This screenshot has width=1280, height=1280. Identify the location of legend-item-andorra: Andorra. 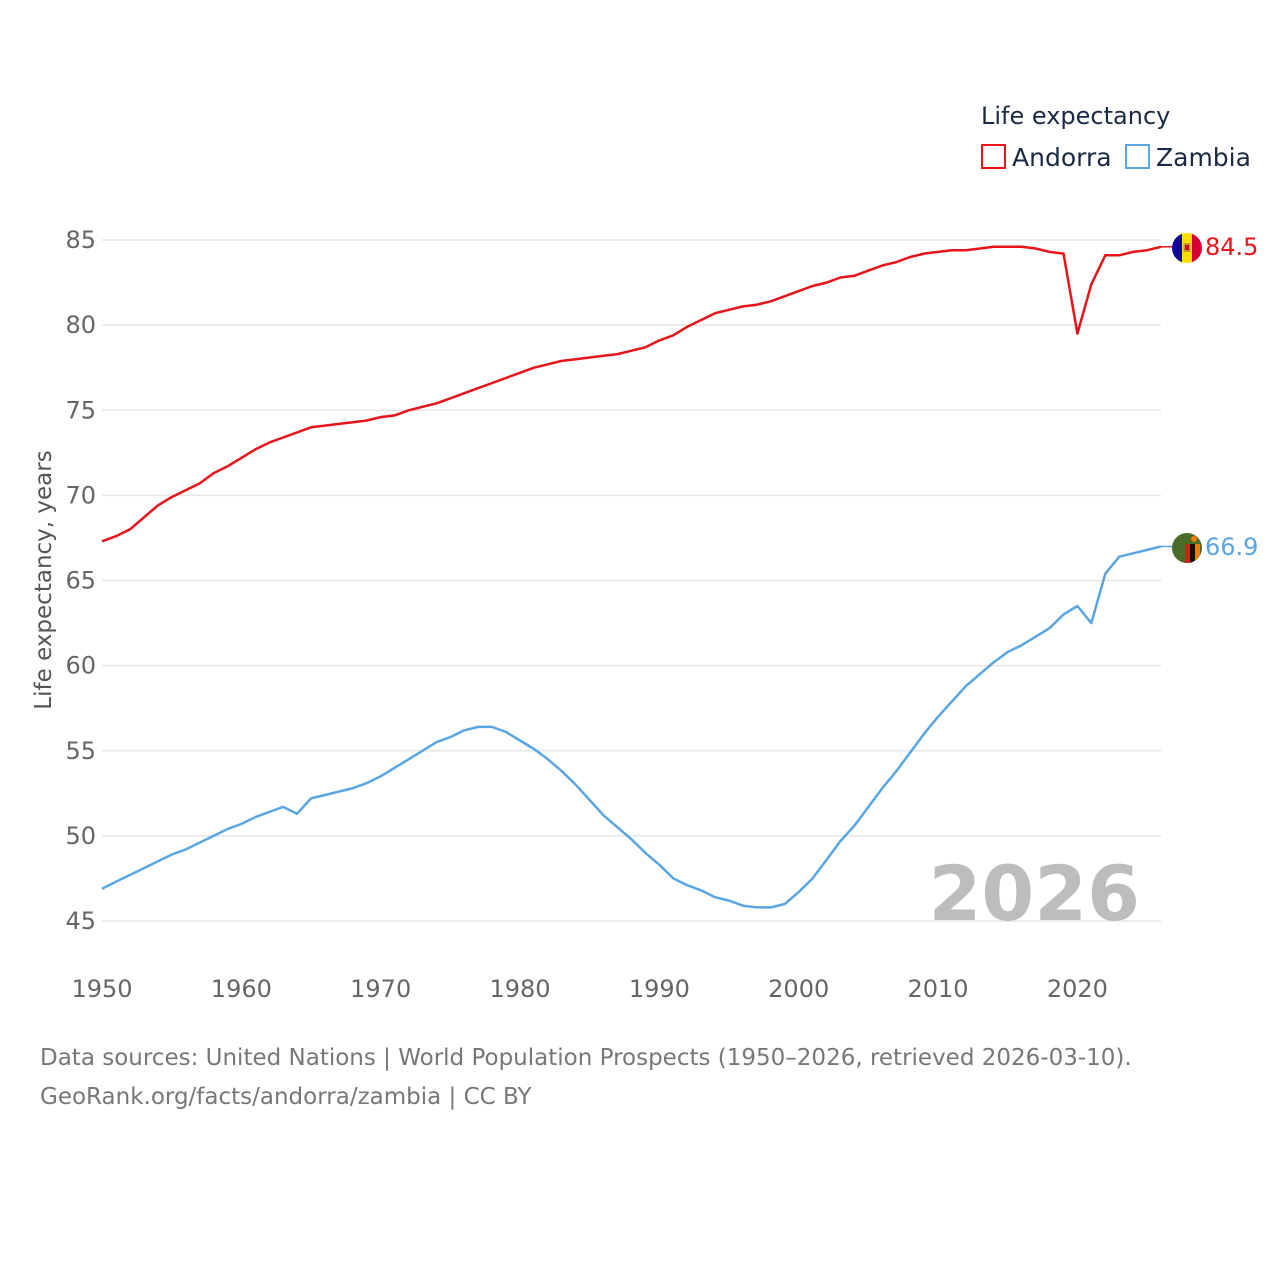
(1046, 157).